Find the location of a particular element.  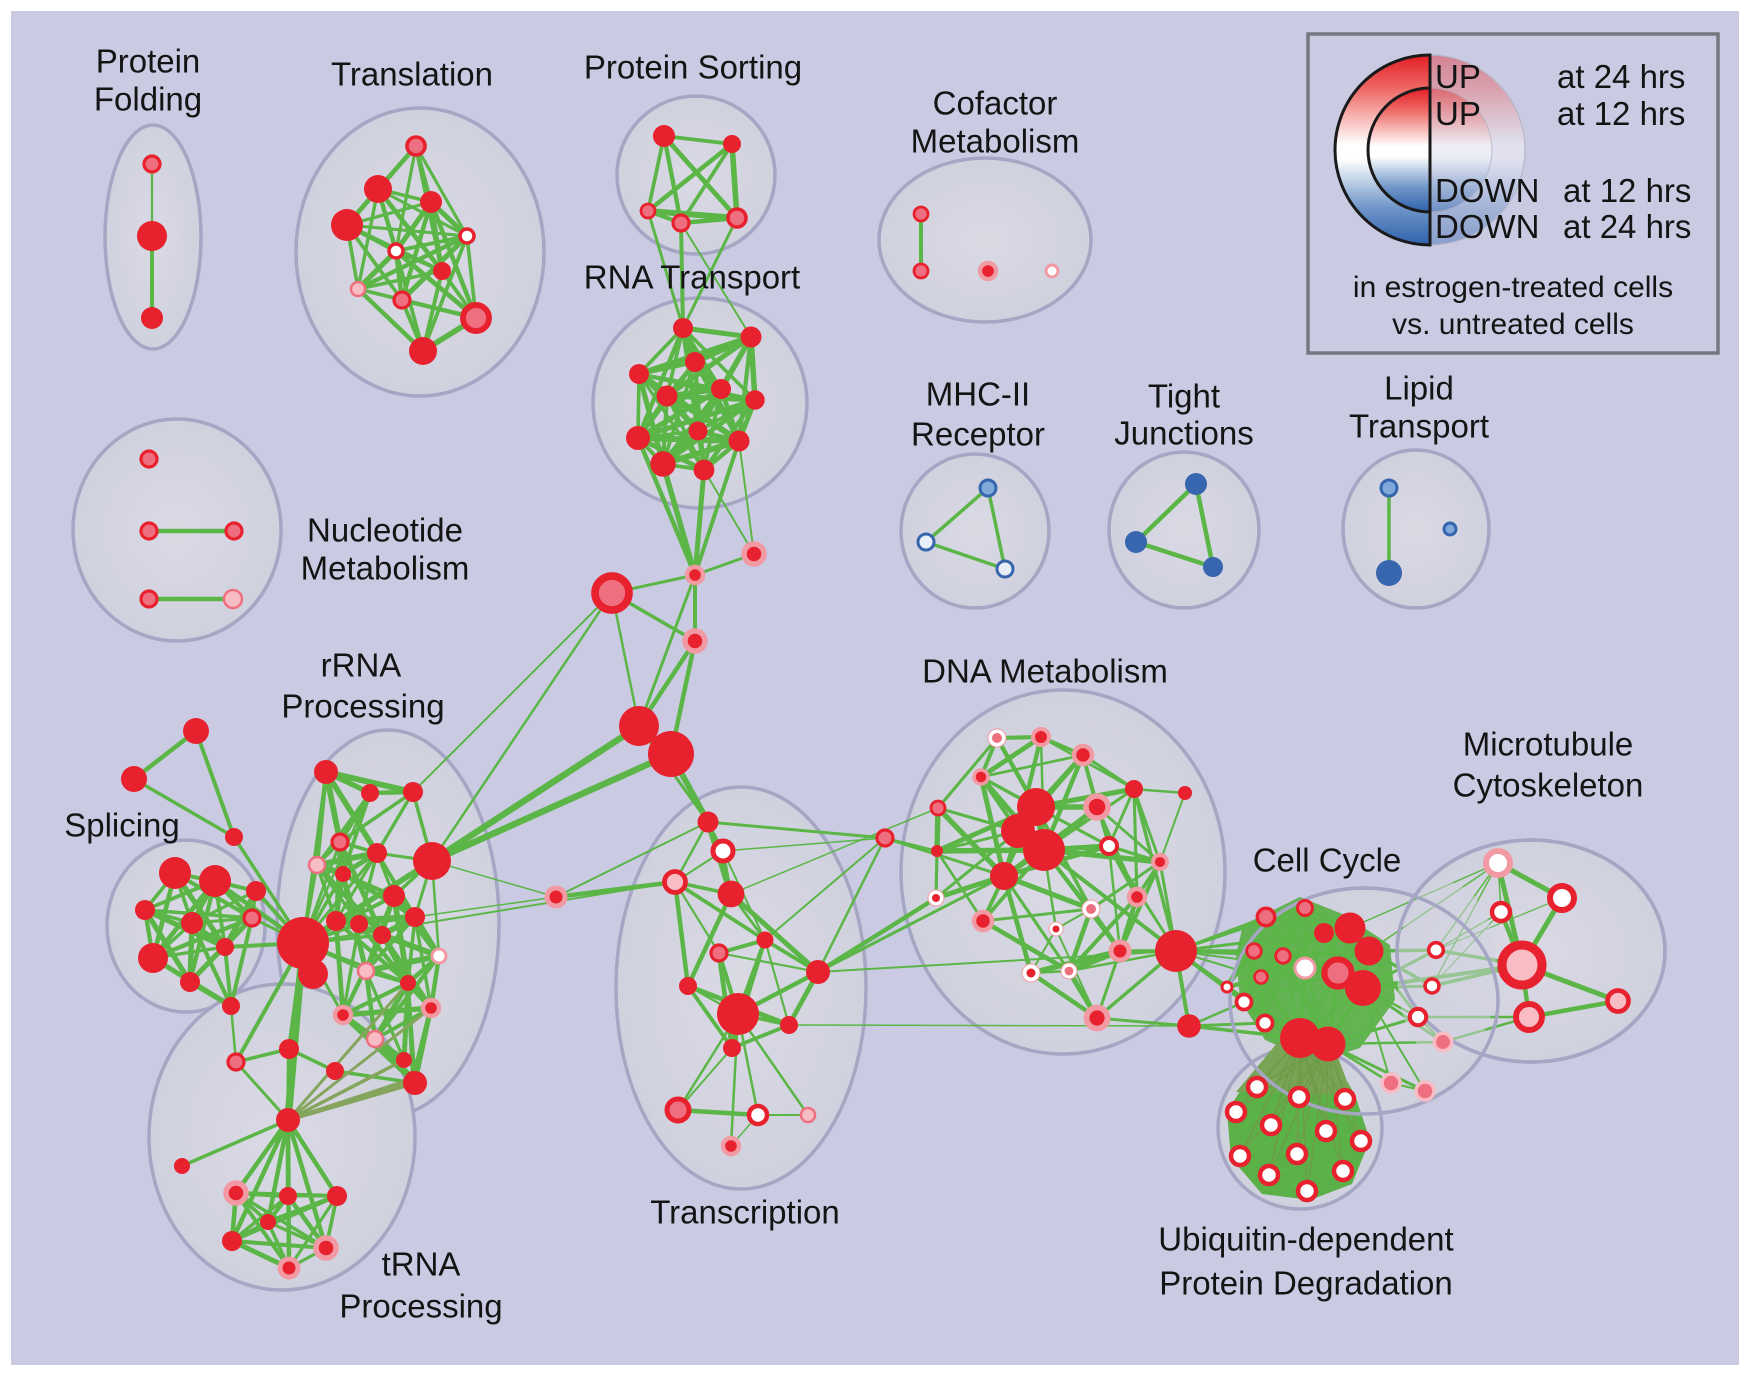

svg-text: Protein is located at coordinates (148, 61).